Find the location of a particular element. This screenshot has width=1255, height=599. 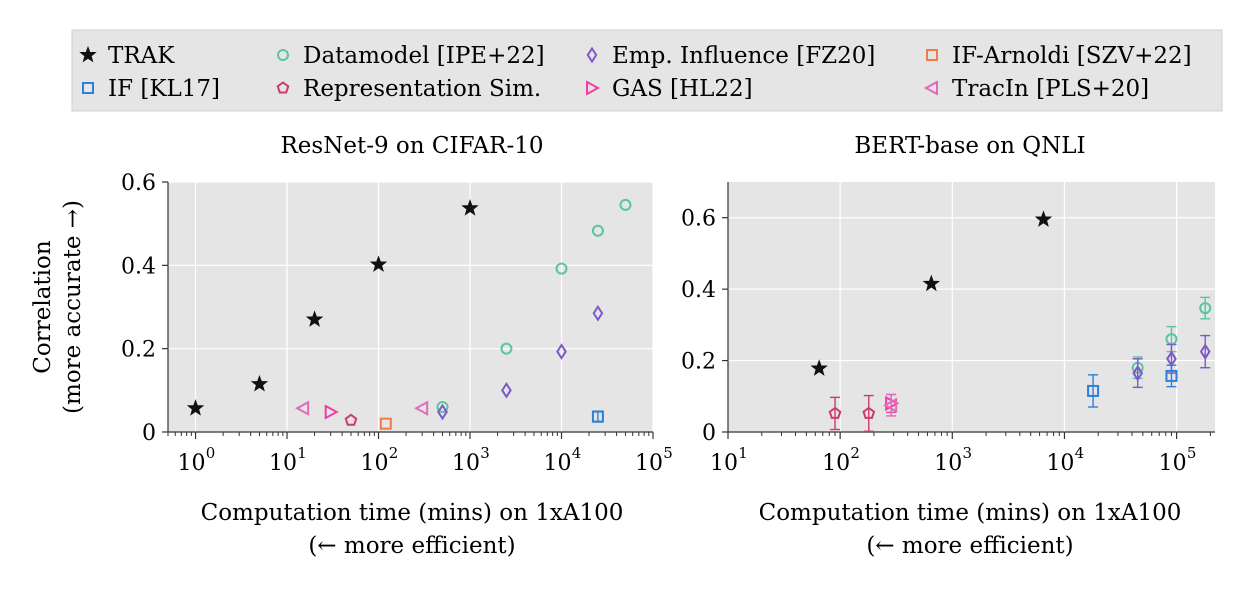

legend-item: GAS [HL22] is located at coordinates (669, 89).